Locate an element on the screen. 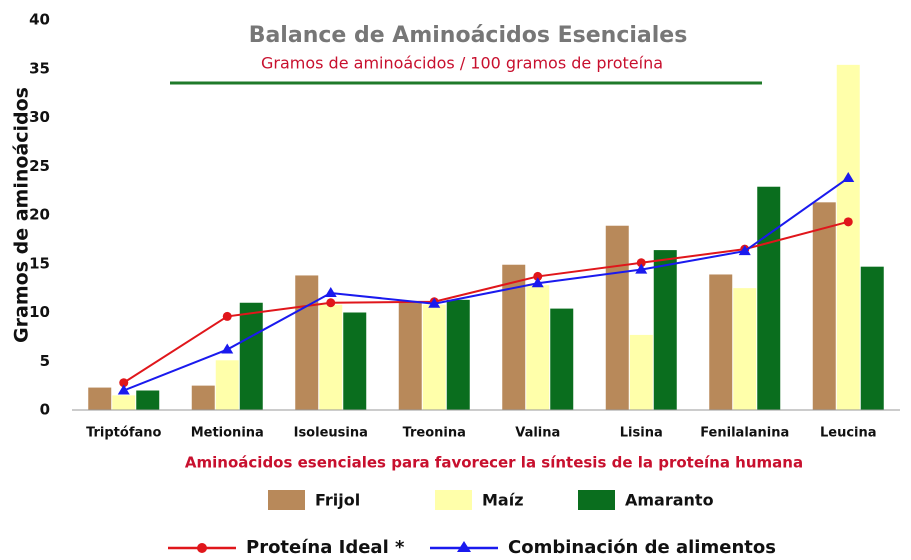  x-tick-label: Metionina is located at coordinates (227, 433).